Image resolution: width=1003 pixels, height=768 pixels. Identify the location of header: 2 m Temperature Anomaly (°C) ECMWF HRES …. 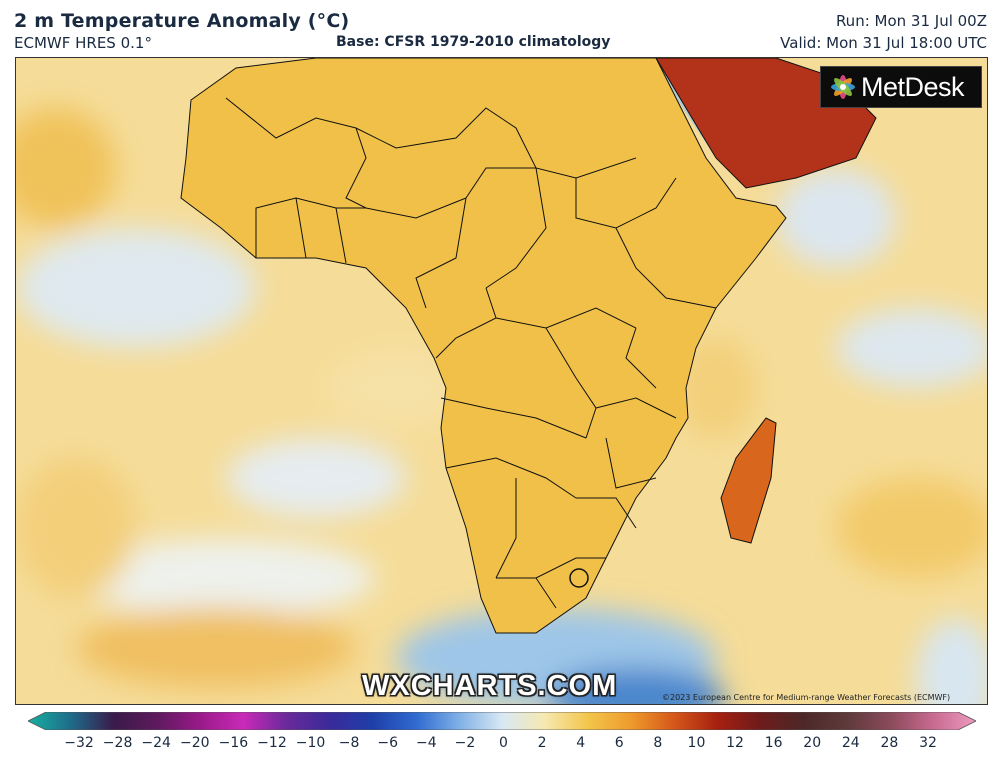
(501, 28).